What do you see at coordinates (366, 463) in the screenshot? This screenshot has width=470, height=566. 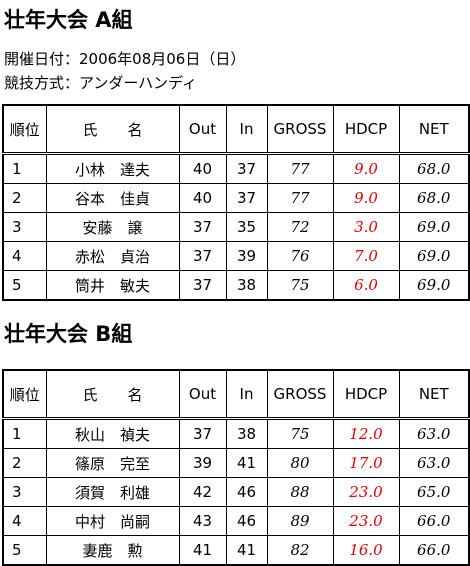 I see `cell: 17.0` at bounding box center [366, 463].